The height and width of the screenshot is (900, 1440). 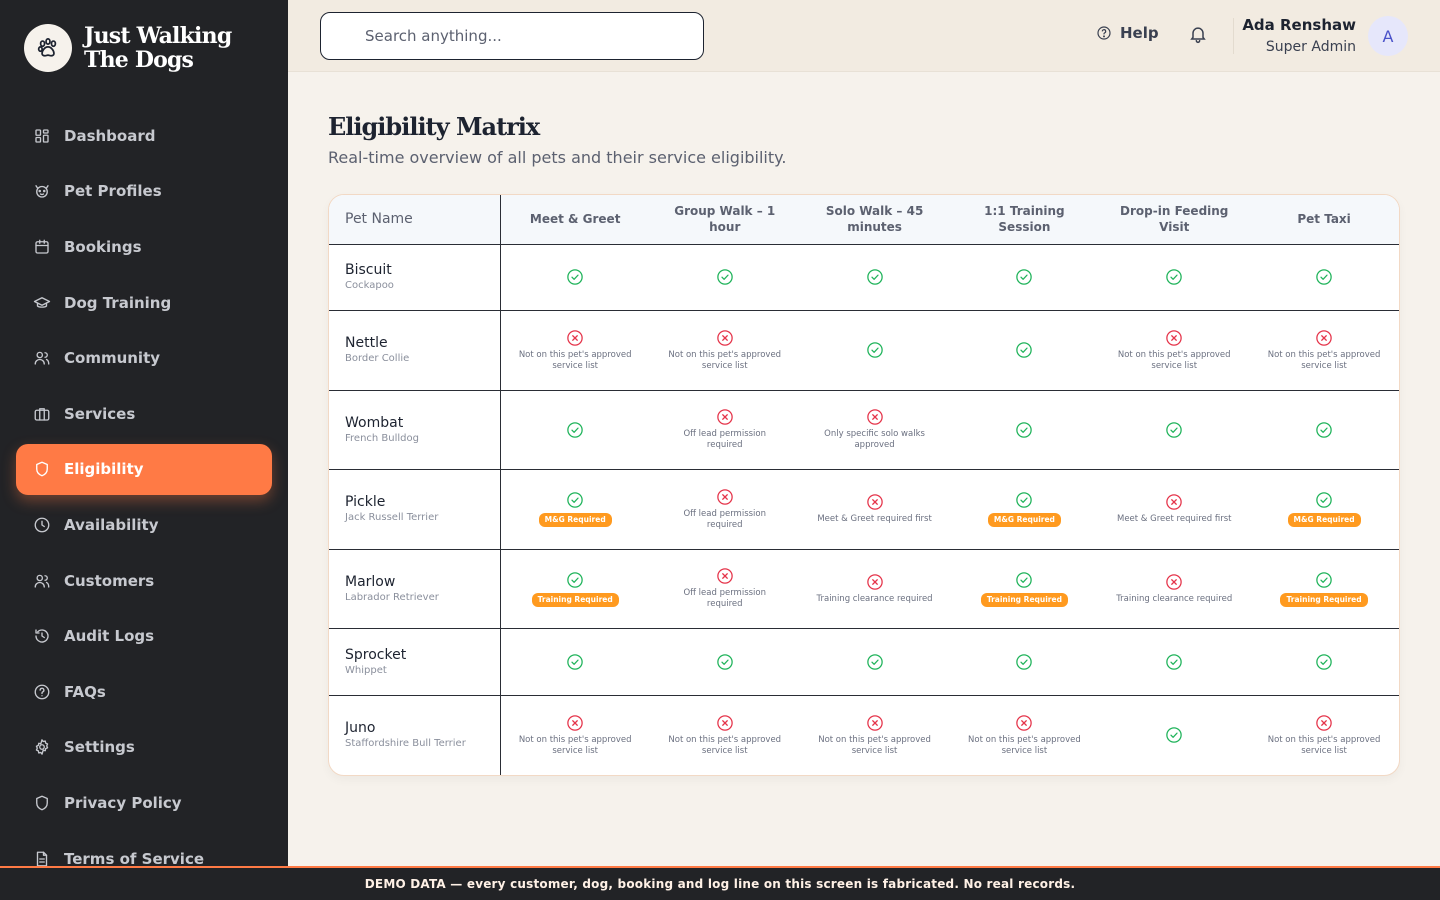 I want to click on help-button: Help, so click(x=1127, y=33).